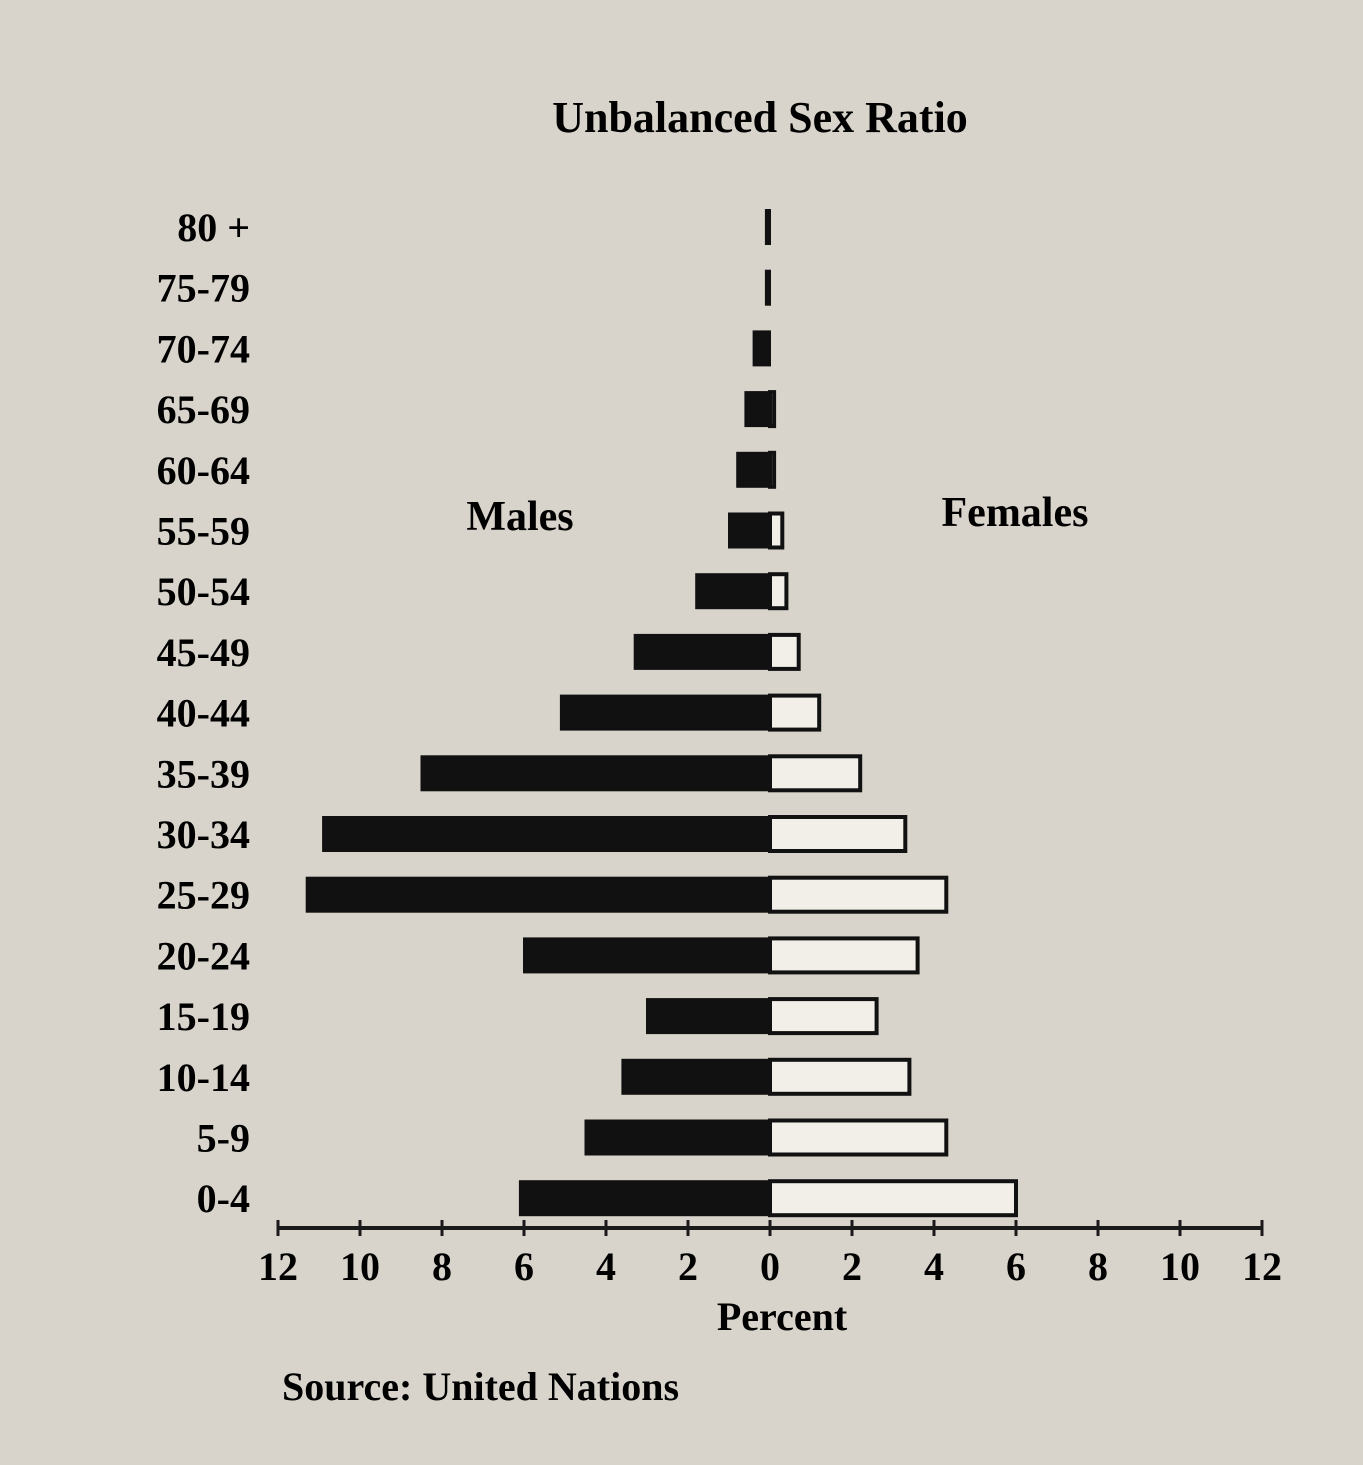 The image size is (1363, 1465). I want to click on females-label: Females, so click(1015, 513).